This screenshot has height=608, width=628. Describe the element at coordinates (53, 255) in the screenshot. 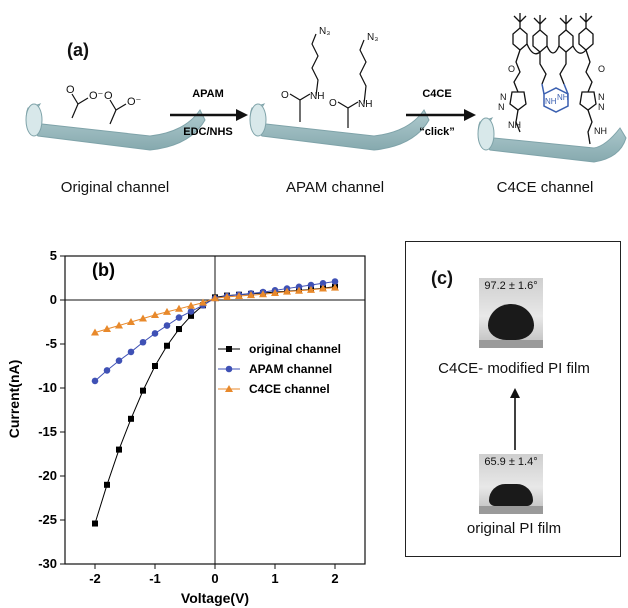

I see `y-tick-label: 5` at that location.